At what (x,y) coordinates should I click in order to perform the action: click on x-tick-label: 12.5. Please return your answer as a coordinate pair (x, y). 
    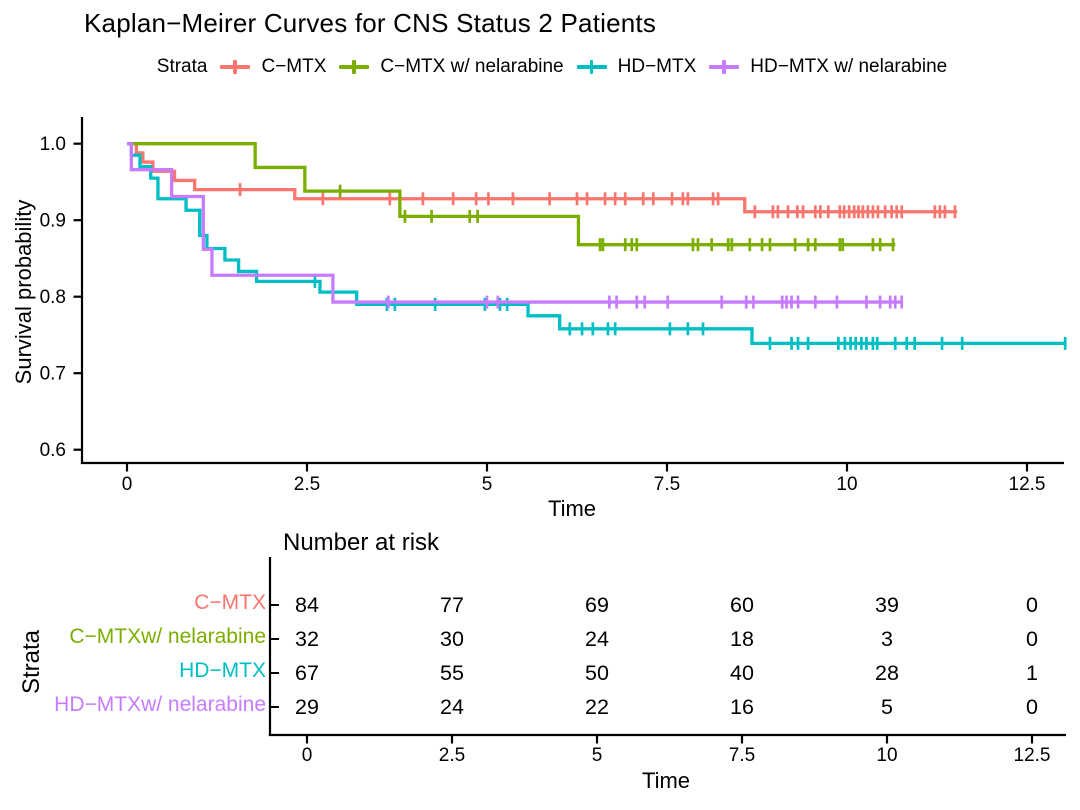
    Looking at the image, I should click on (1027, 484).